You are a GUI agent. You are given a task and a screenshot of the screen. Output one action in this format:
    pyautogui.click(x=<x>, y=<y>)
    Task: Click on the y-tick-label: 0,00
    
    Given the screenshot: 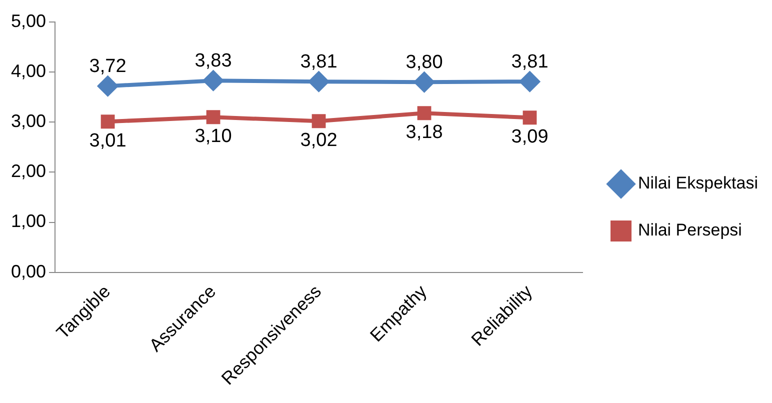 What is the action you would take?
    pyautogui.click(x=28, y=271)
    